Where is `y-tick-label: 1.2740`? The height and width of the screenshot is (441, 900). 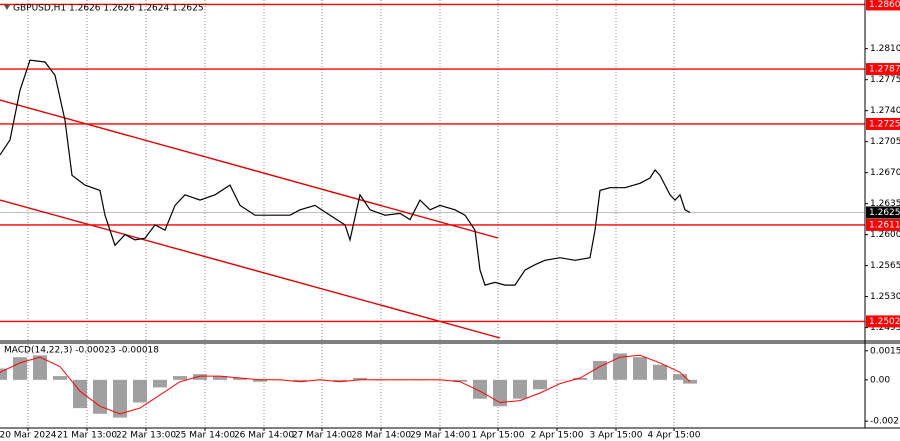
y-tick-label: 1.2740 is located at coordinates (885, 111).